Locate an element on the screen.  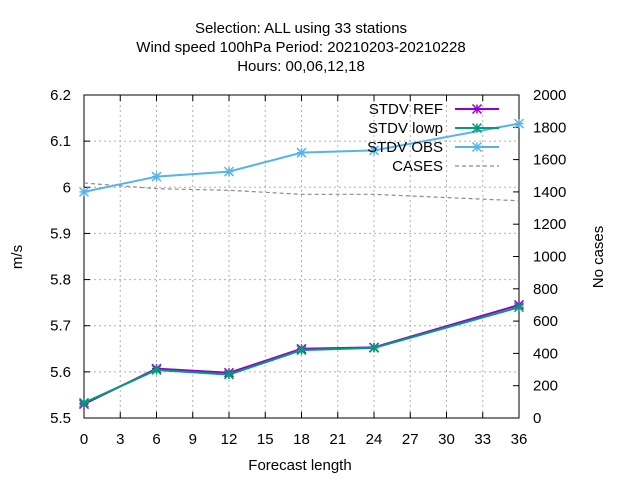
y2-tick-label: 2000 is located at coordinates (549, 95).